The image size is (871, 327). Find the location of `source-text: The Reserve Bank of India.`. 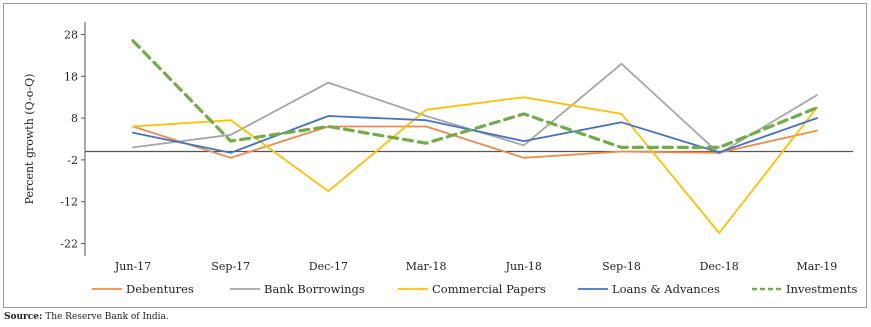

source-text: The Reserve Bank of India. is located at coordinates (105, 317).